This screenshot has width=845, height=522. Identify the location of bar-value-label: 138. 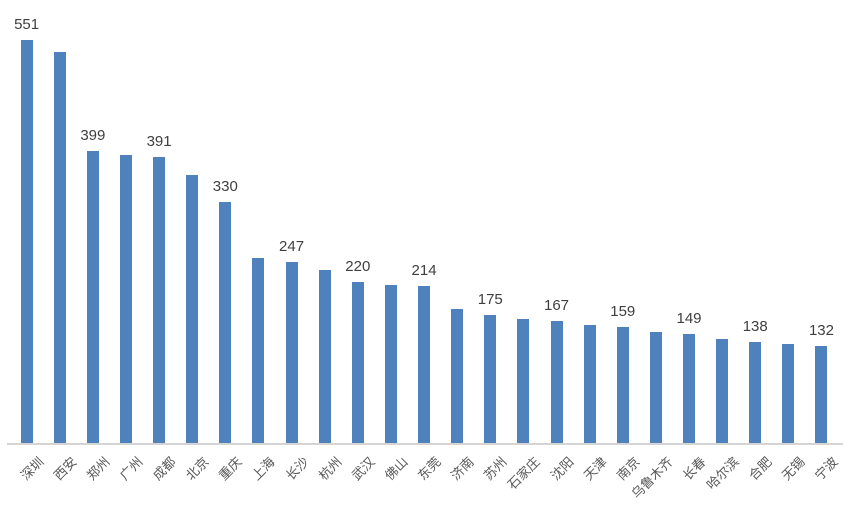
(755, 326).